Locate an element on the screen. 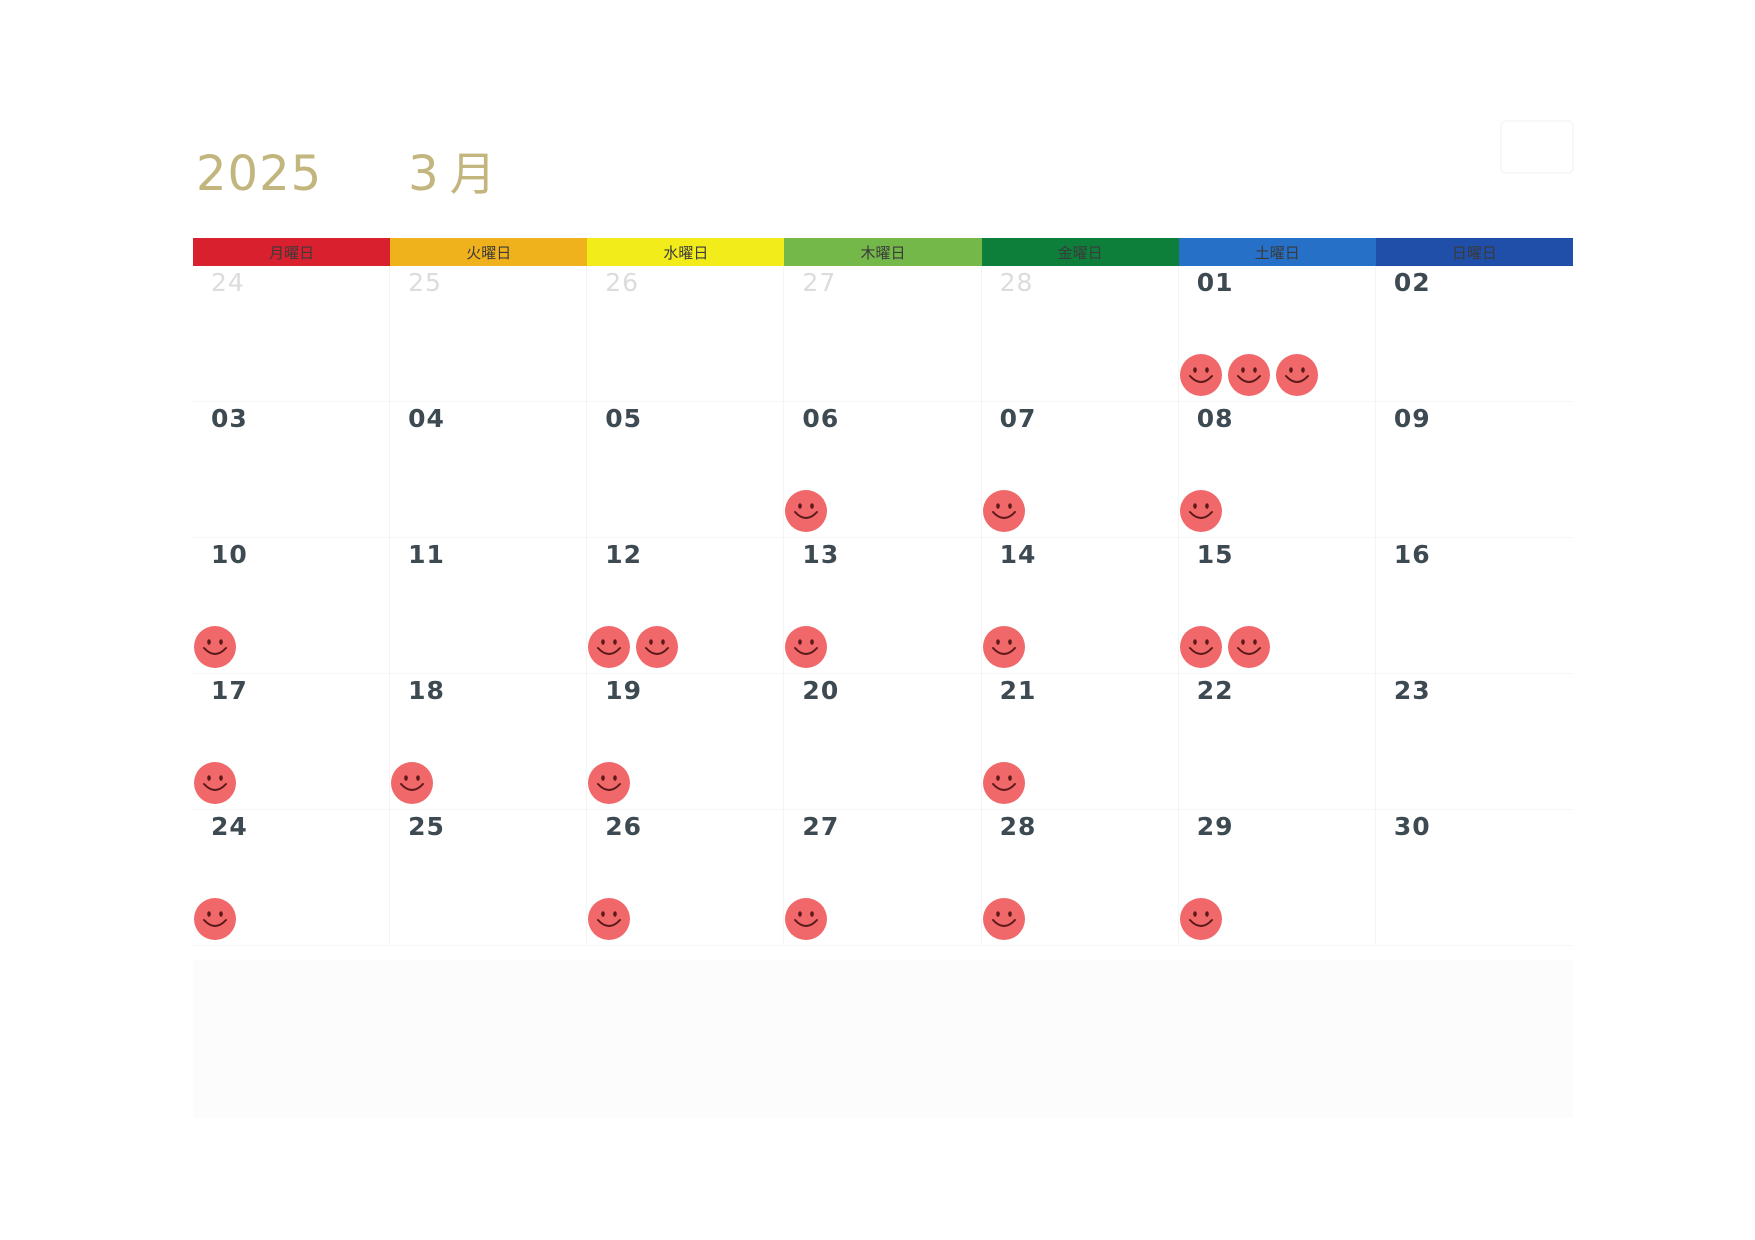 Image resolution: width=1755 pixels, height=1240 pixels. calendar-day-cell: 17 is located at coordinates (292, 742).